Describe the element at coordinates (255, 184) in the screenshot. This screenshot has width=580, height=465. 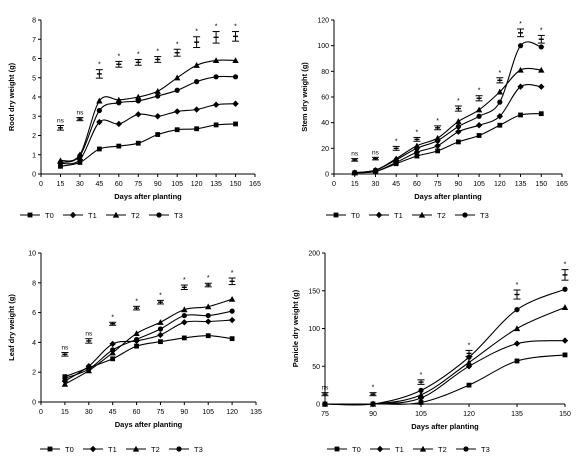
I see `x-tick-label: 165` at that location.